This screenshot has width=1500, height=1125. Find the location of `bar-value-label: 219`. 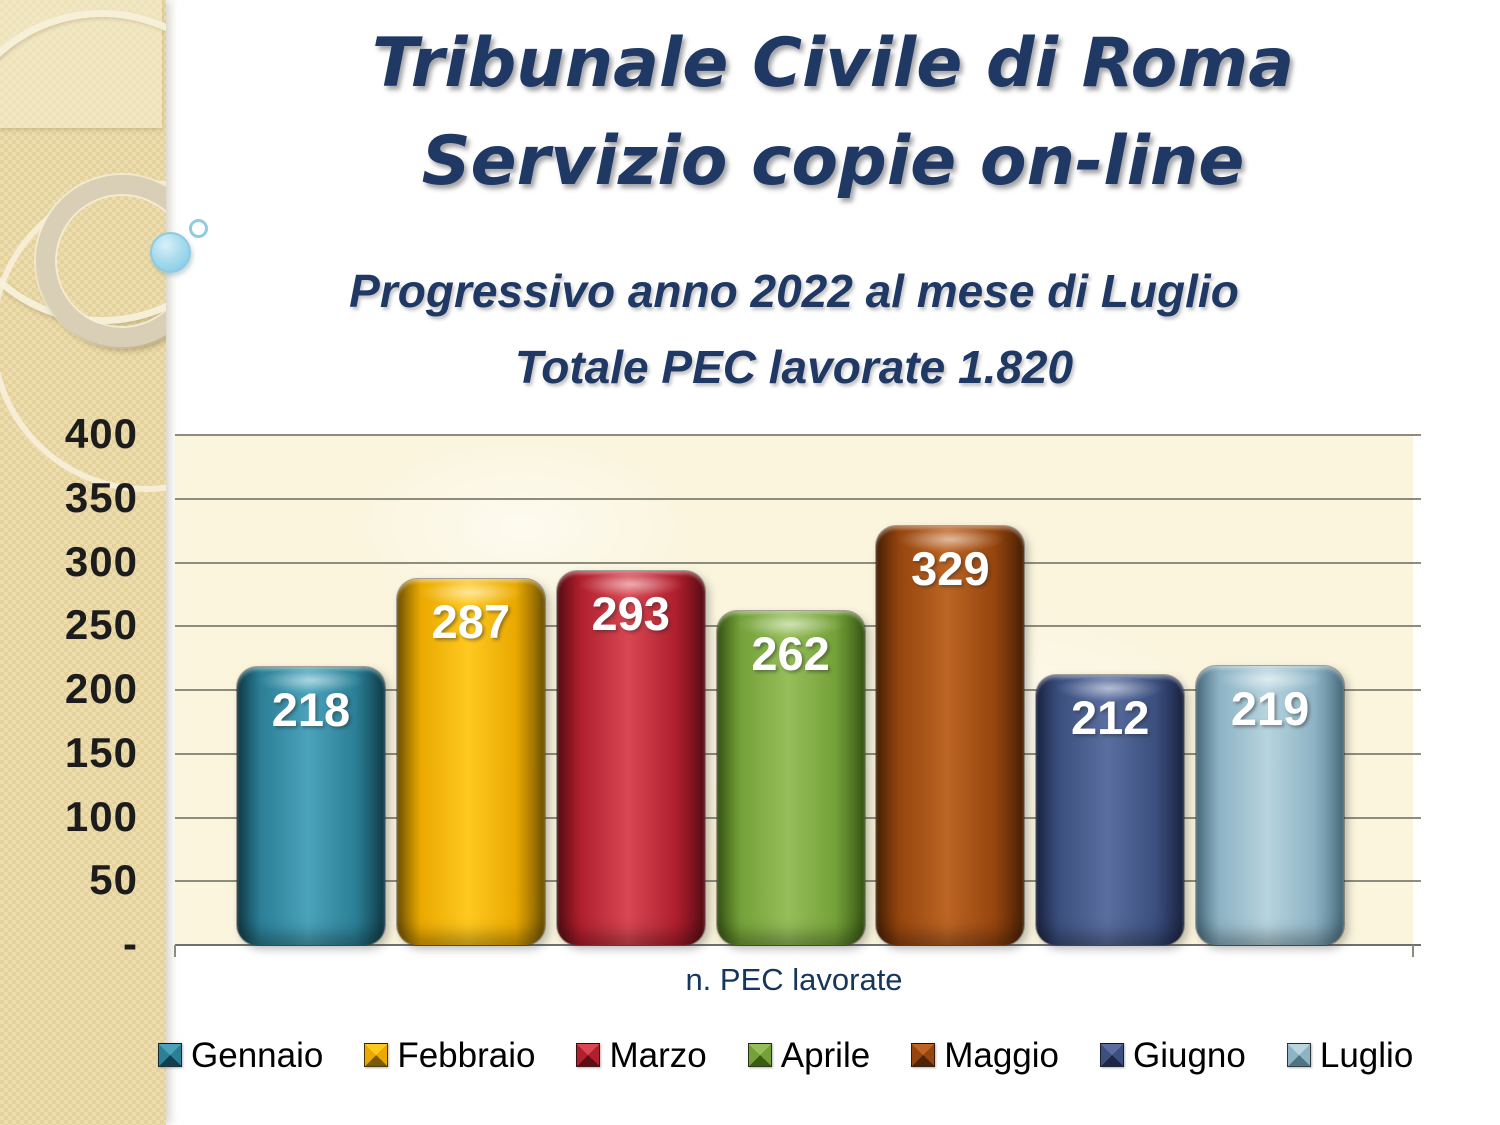

bar-value-label: 219 is located at coordinates (1270, 708).